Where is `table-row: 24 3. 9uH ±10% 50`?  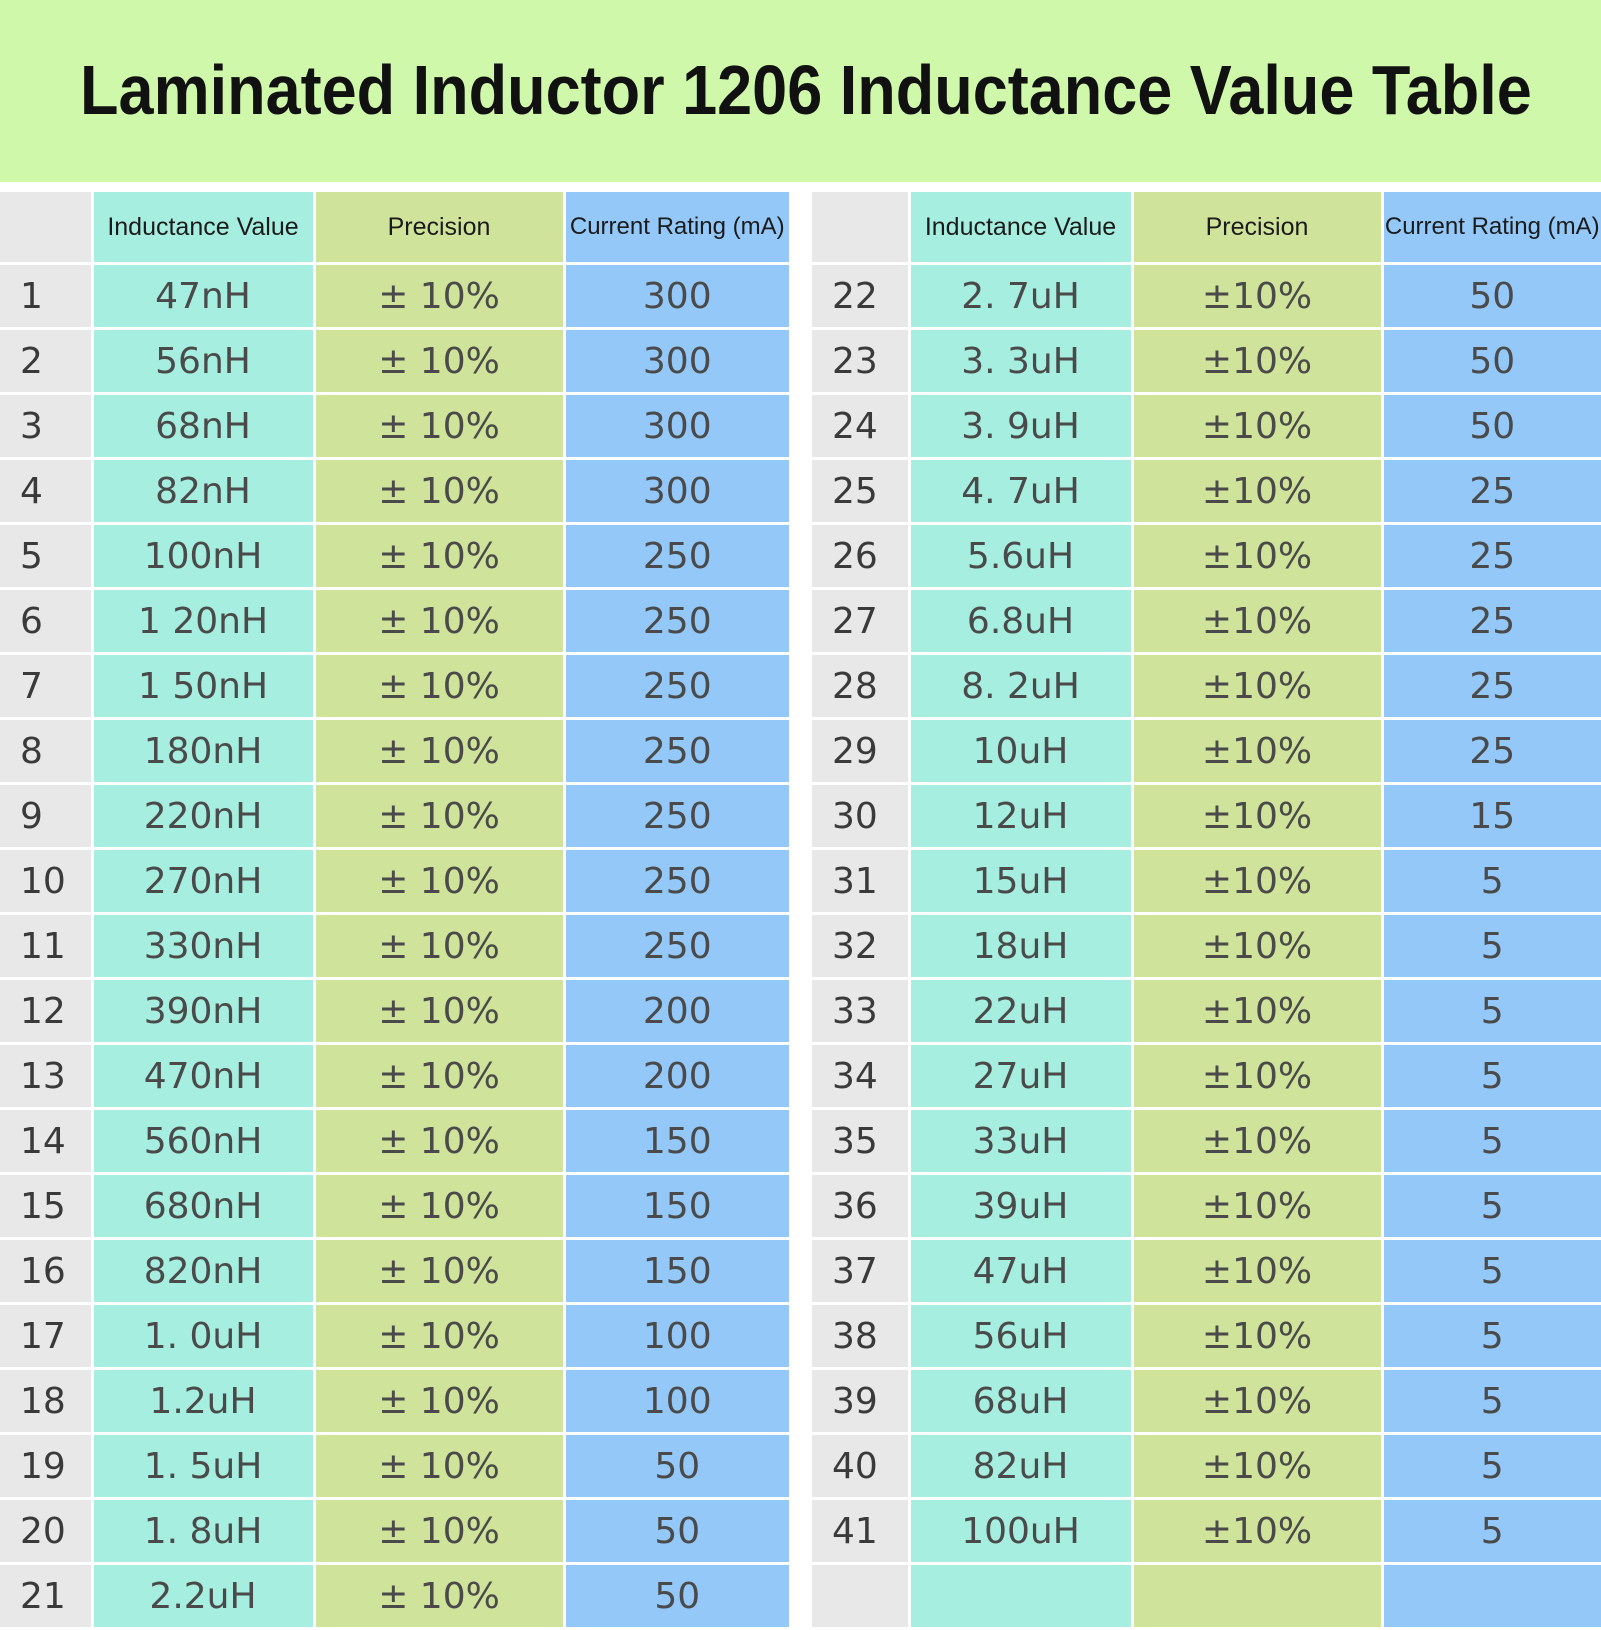
table-row: 24 3. 9uH ±10% 50 is located at coordinates (1206, 426).